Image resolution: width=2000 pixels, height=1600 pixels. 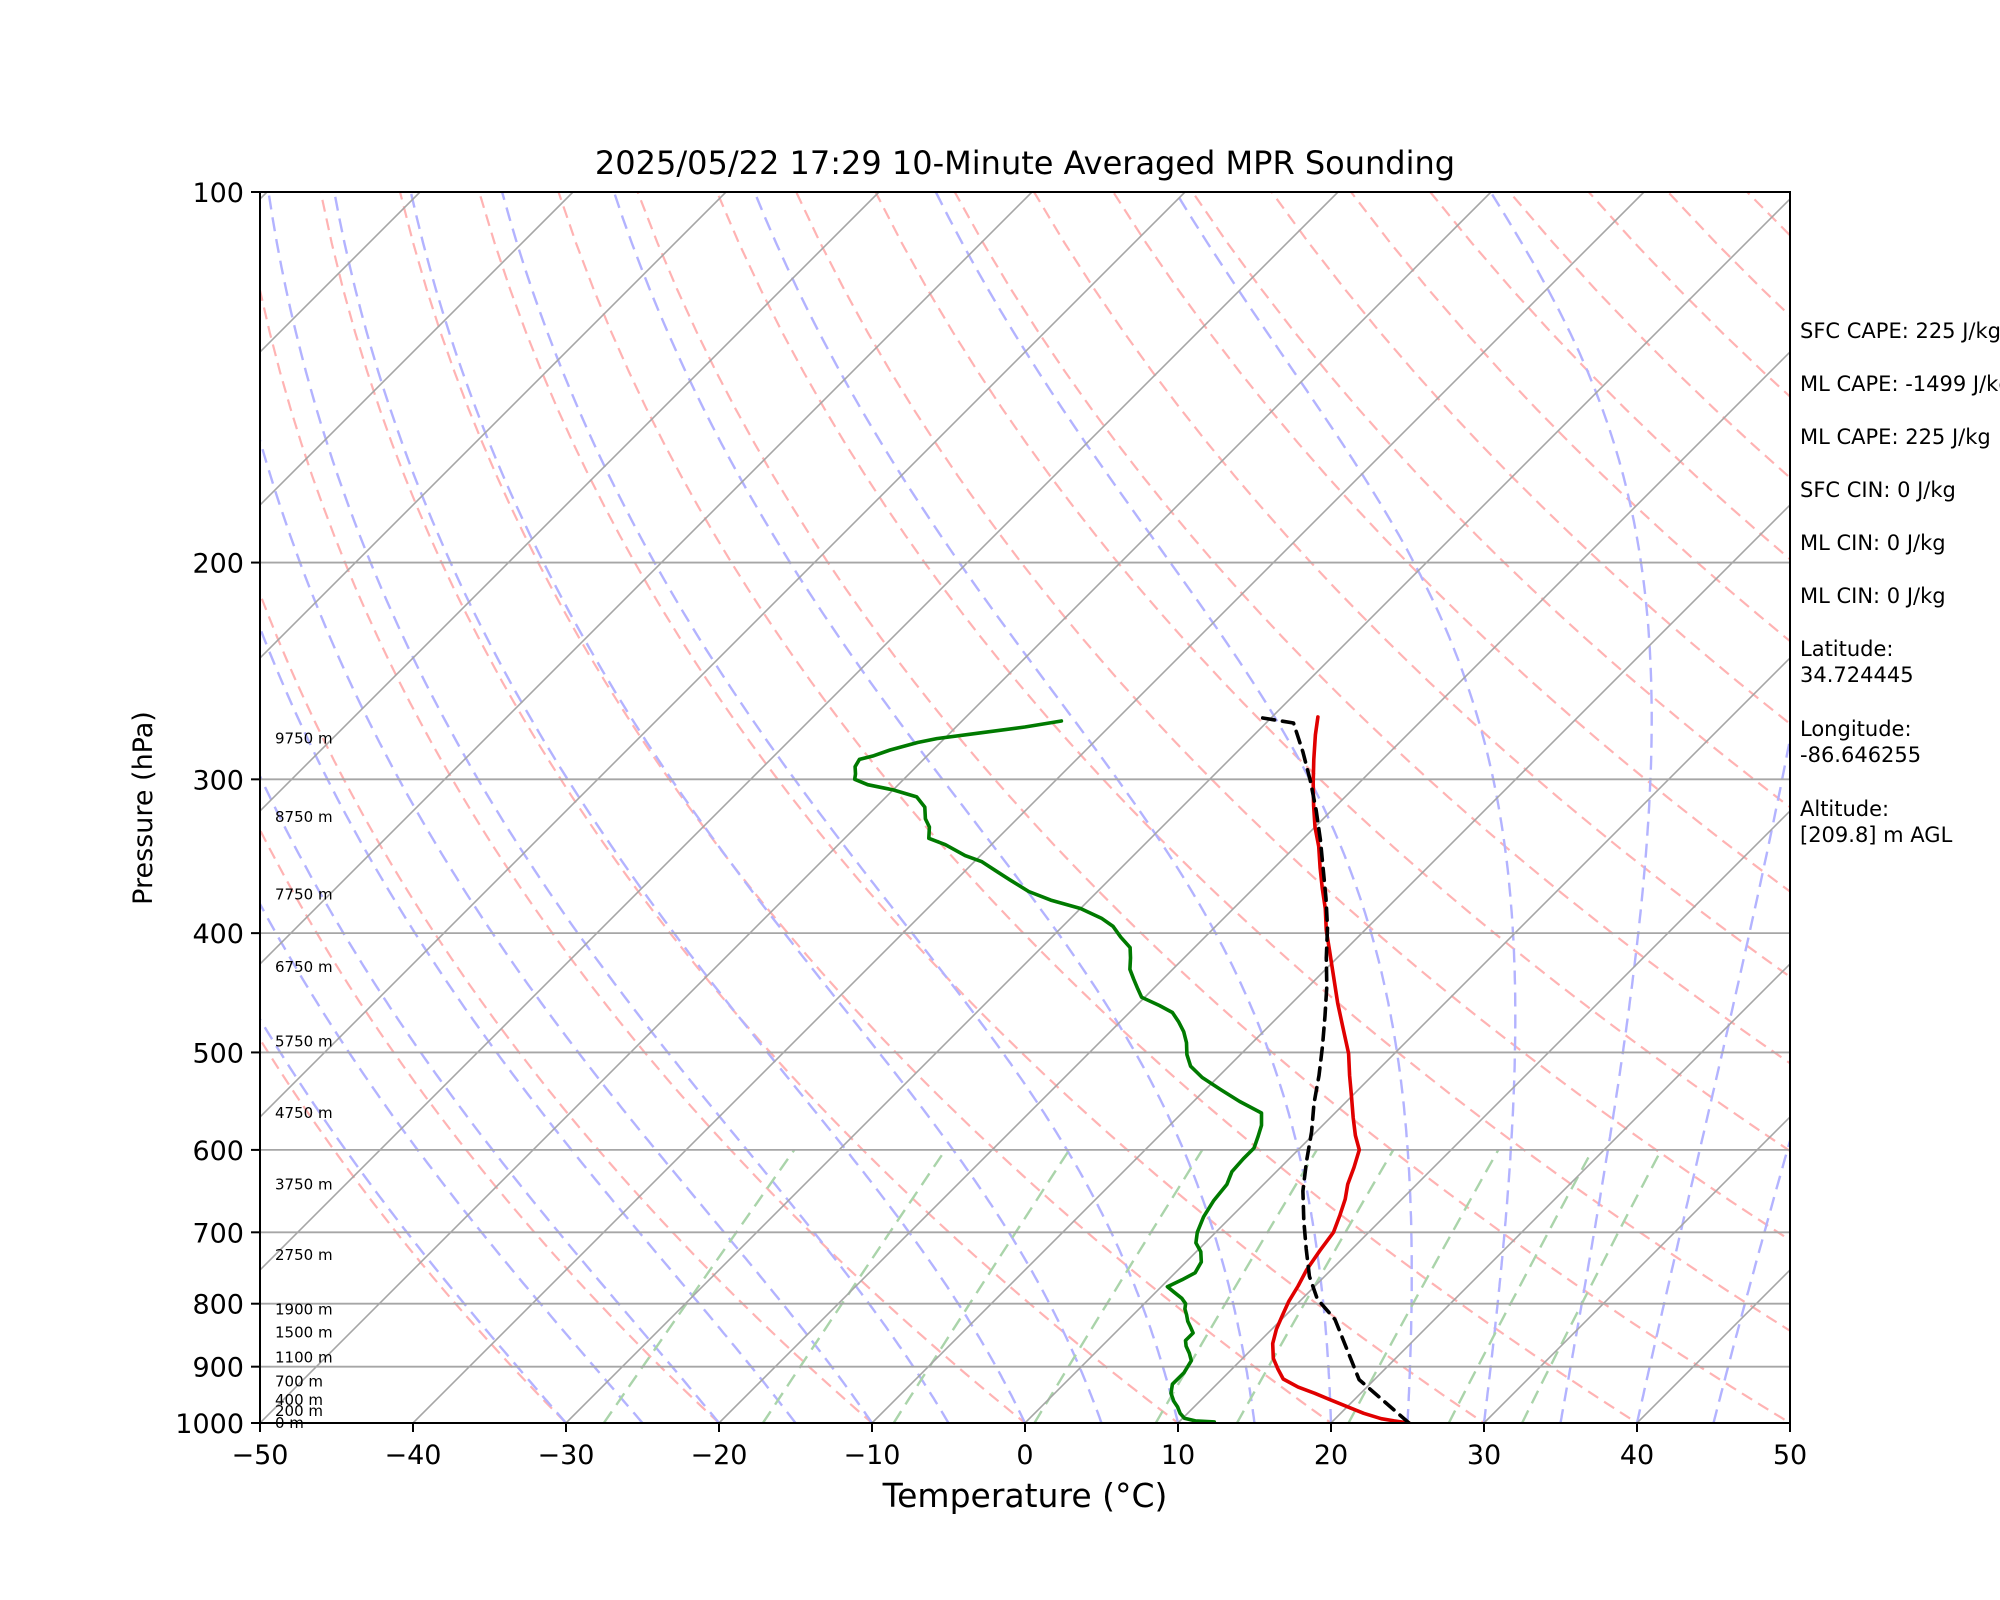 What do you see at coordinates (1178, 1455) in the screenshot?
I see `x-tick-label: 10` at bounding box center [1178, 1455].